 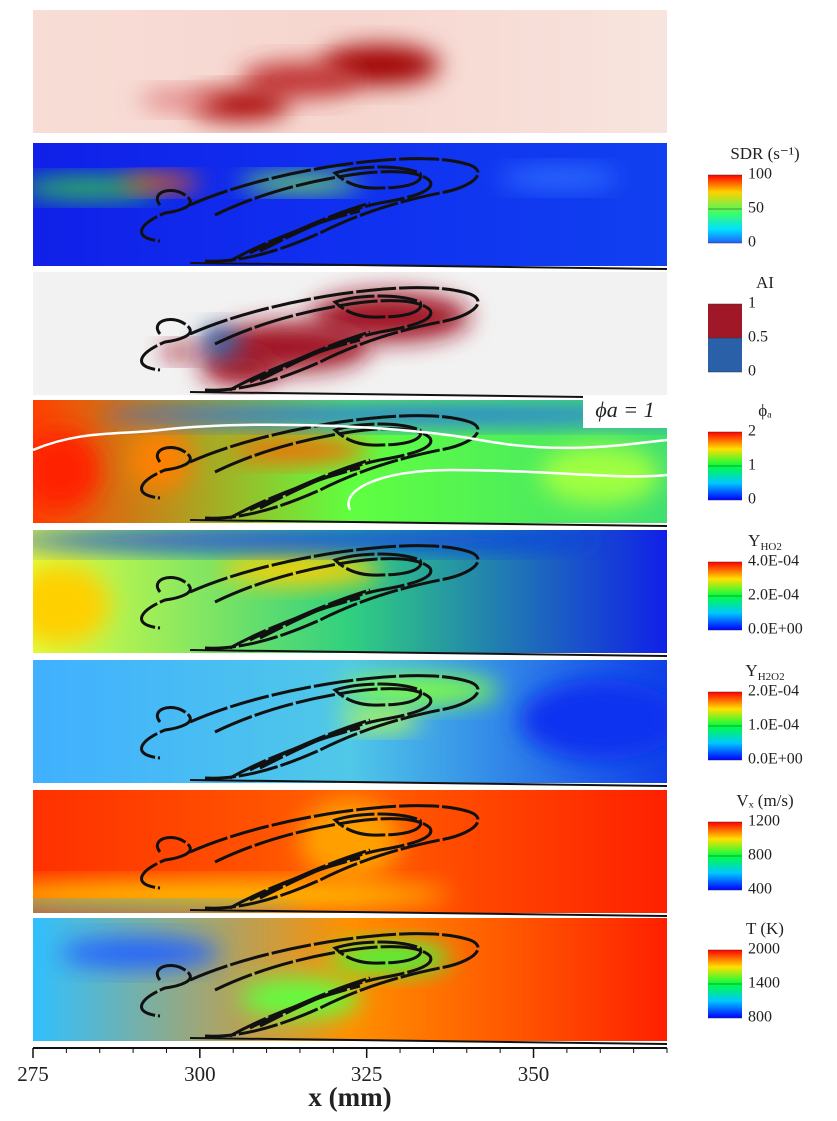 I want to click on colorbar-title-text: Vₓ (m/s), so click(x=764, y=800).